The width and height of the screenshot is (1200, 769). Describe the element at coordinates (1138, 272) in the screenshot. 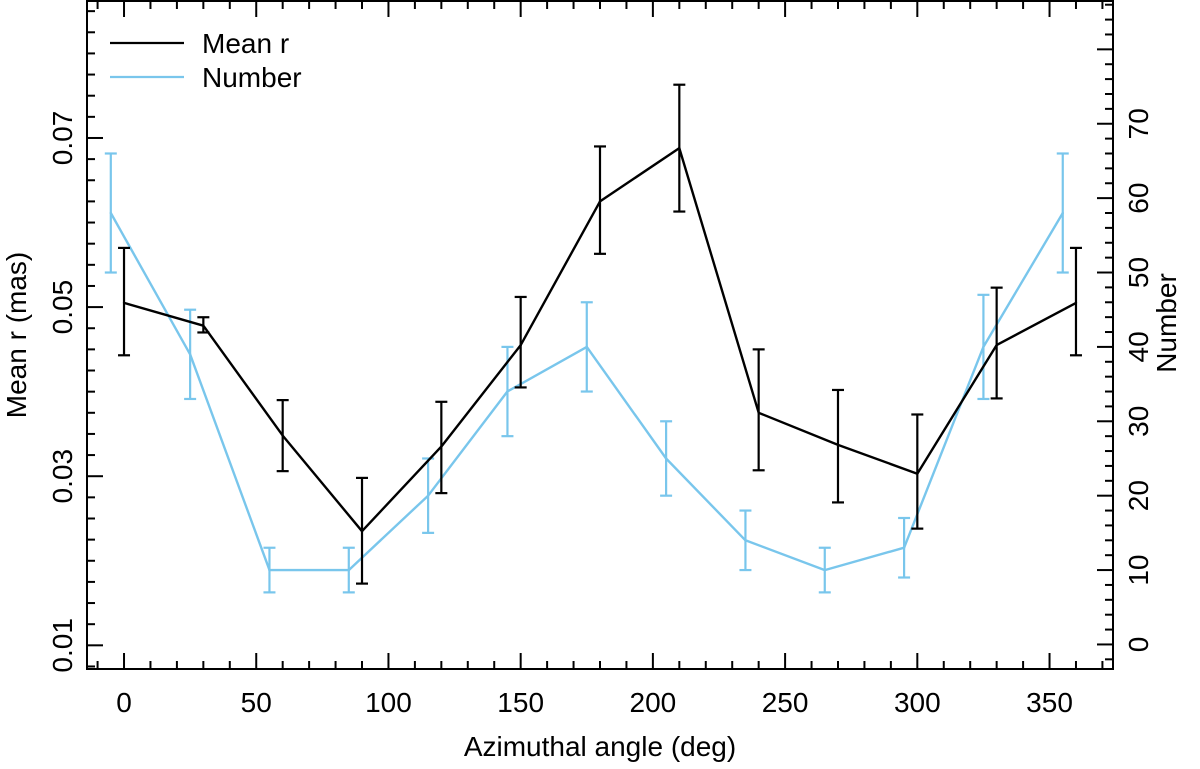

I see `y2-tick-label: 50` at that location.